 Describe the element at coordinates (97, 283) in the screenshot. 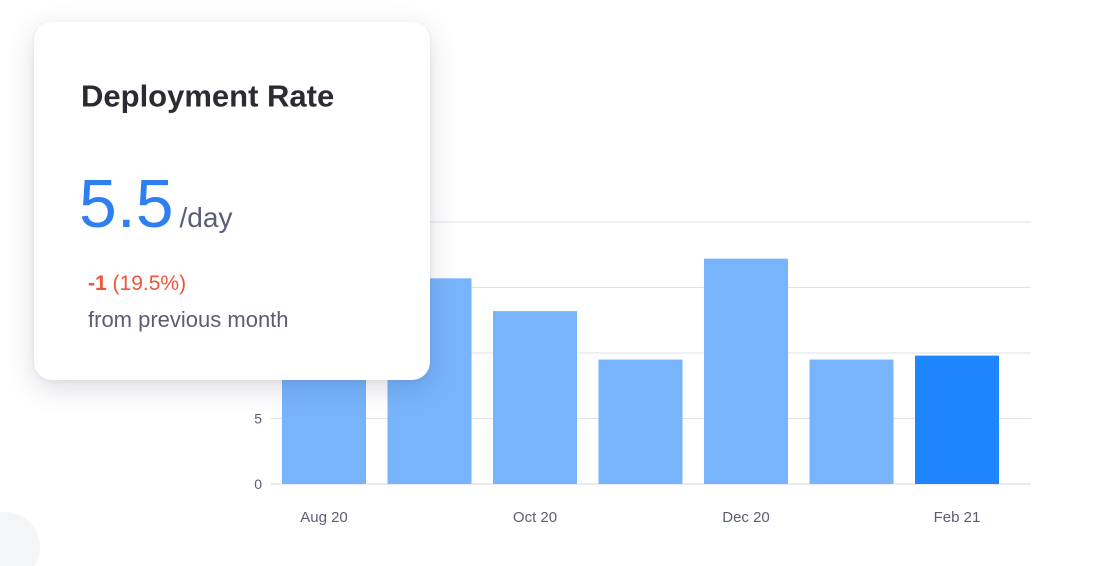

I see `change-delta: -1` at that location.